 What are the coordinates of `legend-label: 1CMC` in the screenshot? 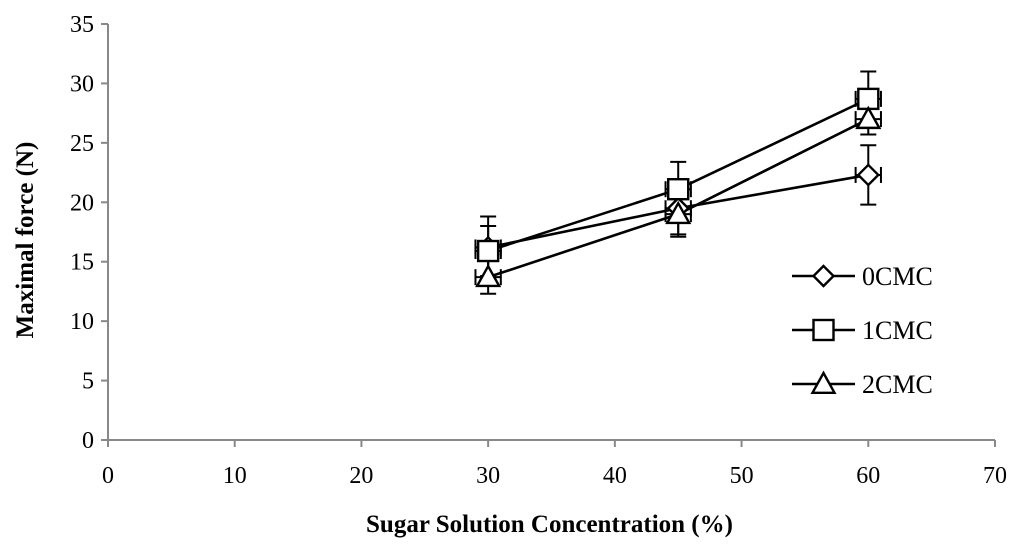 It's located at (897, 330).